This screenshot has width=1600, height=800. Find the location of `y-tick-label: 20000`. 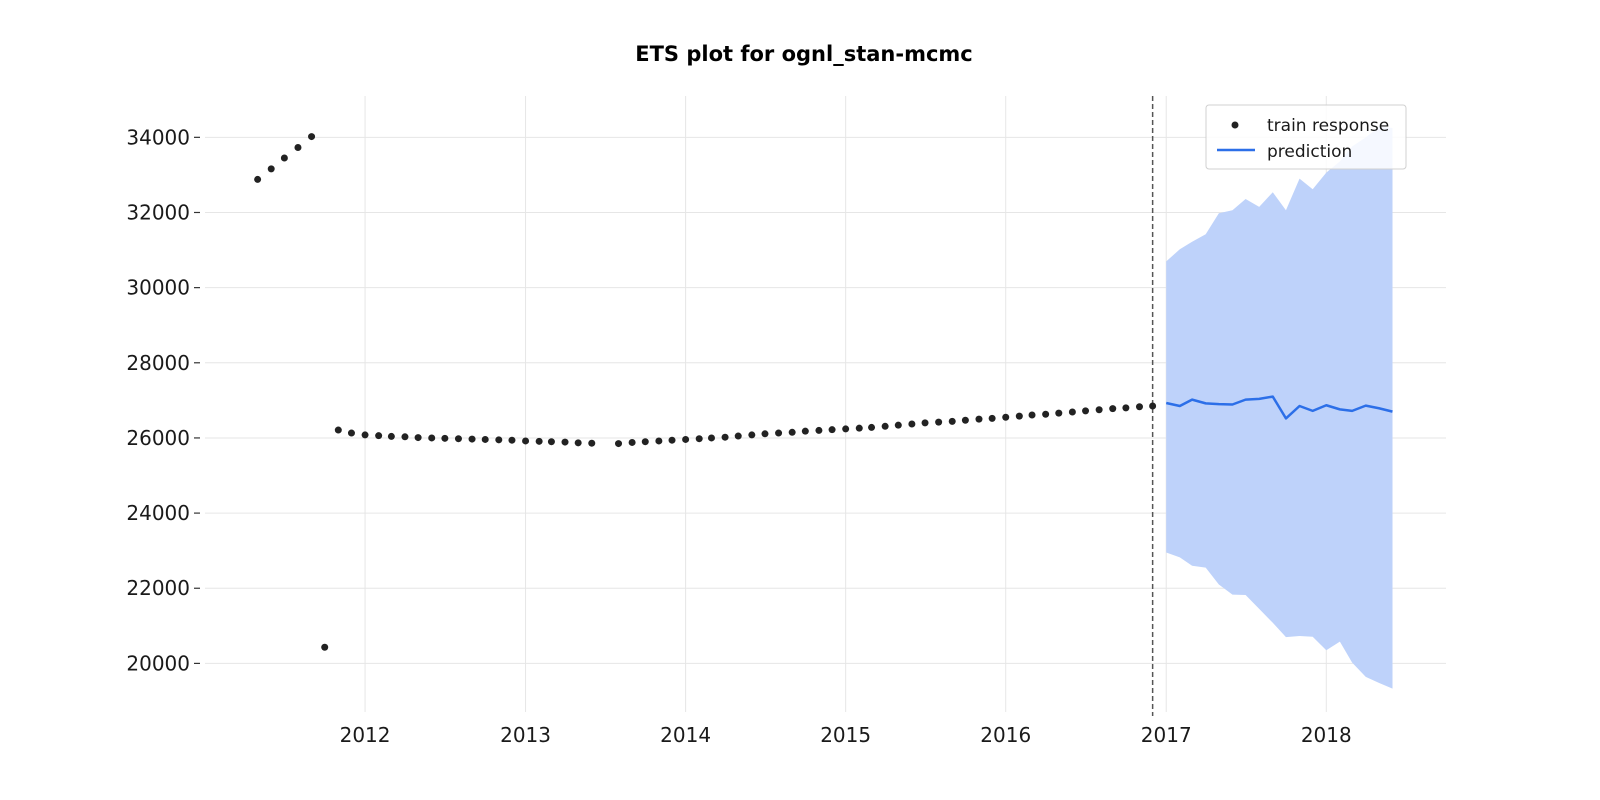

y-tick-label: 20000 is located at coordinates (158, 663).